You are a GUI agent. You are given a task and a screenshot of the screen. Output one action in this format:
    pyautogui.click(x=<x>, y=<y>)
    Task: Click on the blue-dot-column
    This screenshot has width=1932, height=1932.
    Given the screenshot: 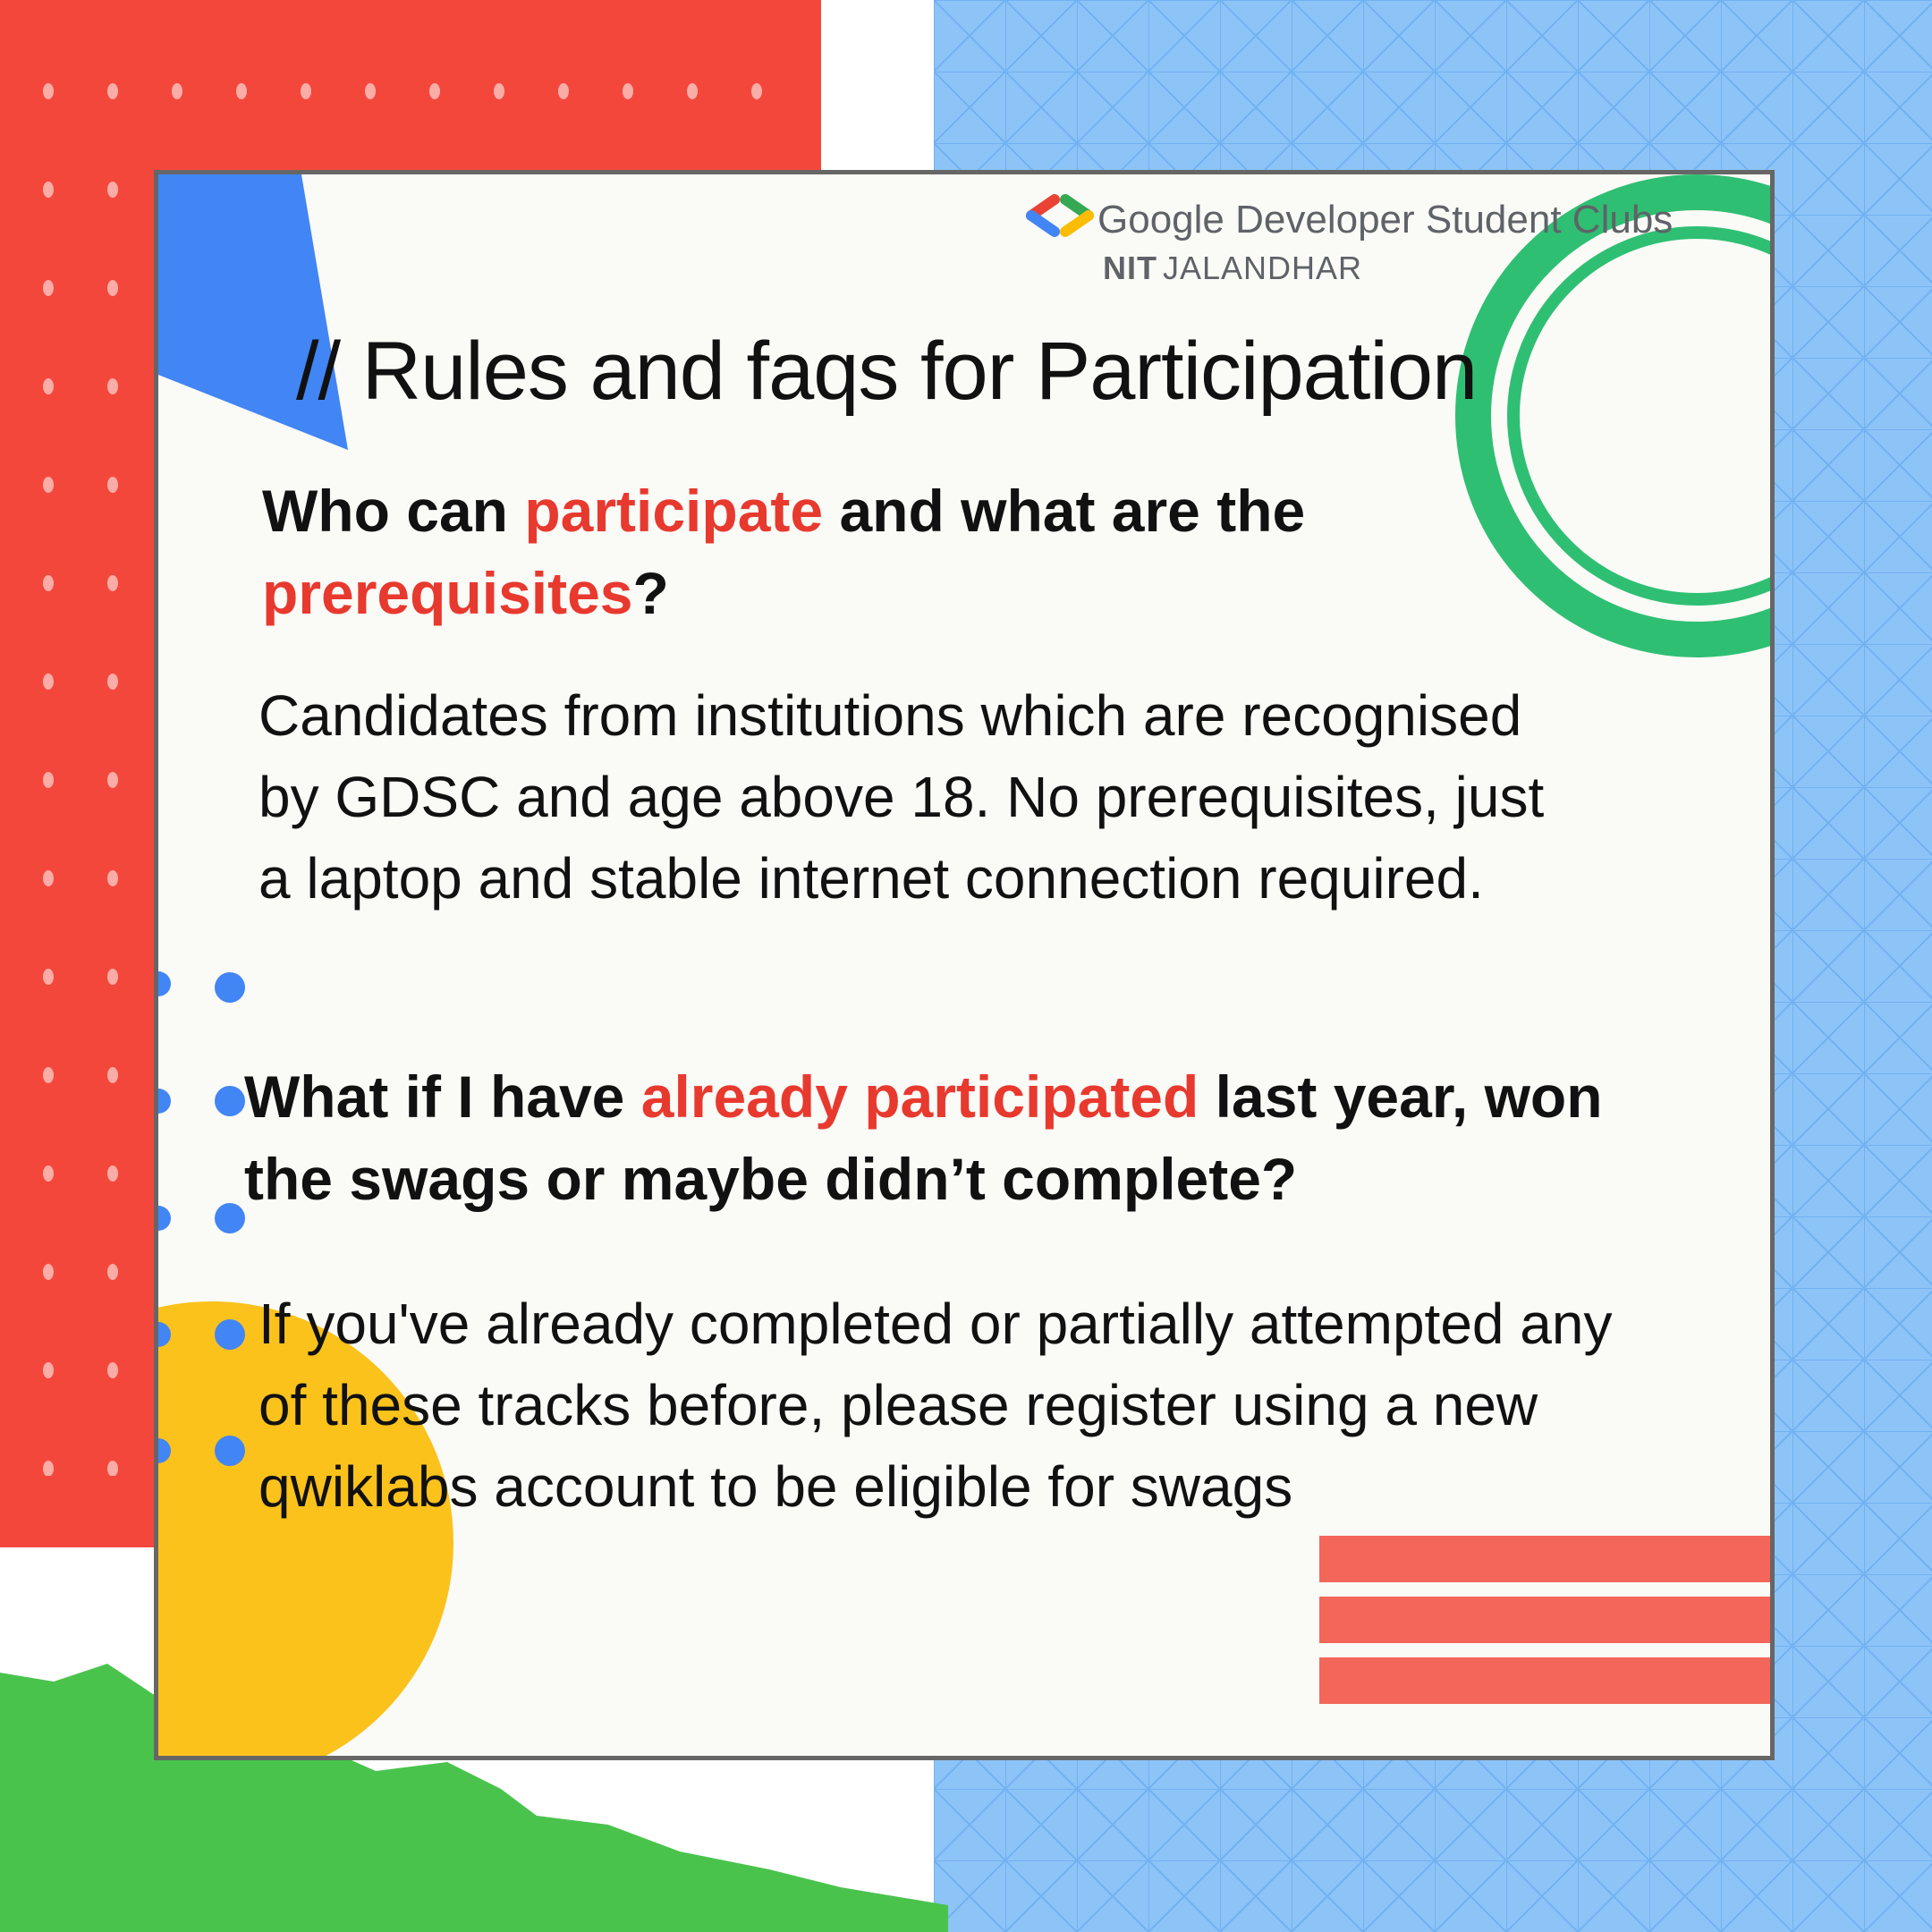 What is the action you would take?
    pyautogui.click(x=201, y=1218)
    